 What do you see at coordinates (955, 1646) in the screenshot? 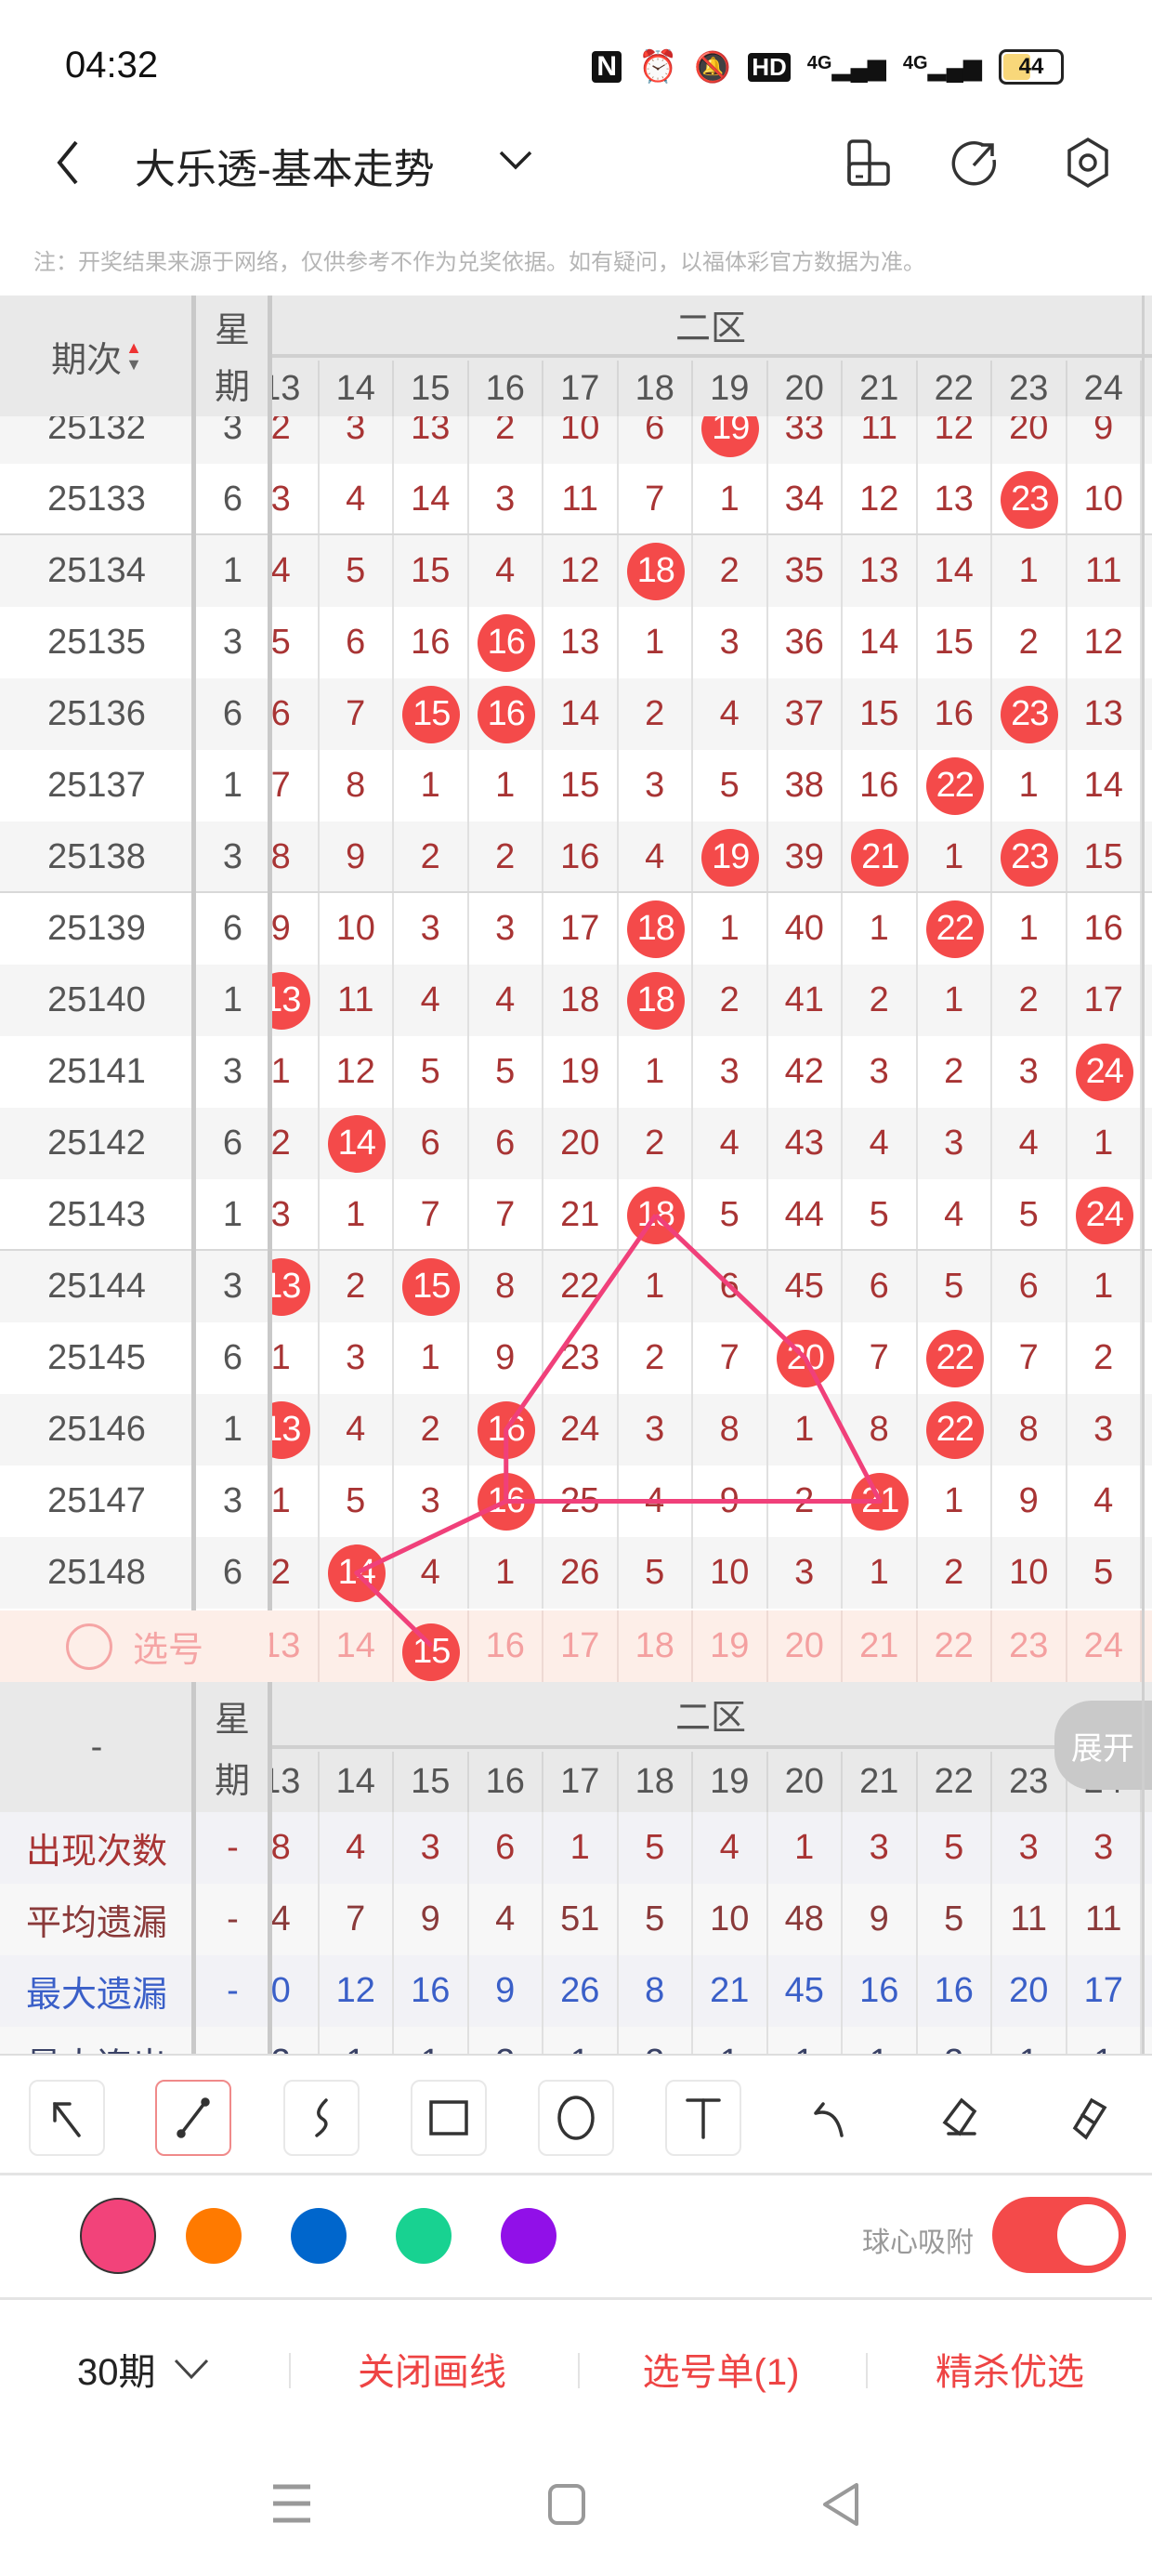
I see `pick-number-22: 22` at bounding box center [955, 1646].